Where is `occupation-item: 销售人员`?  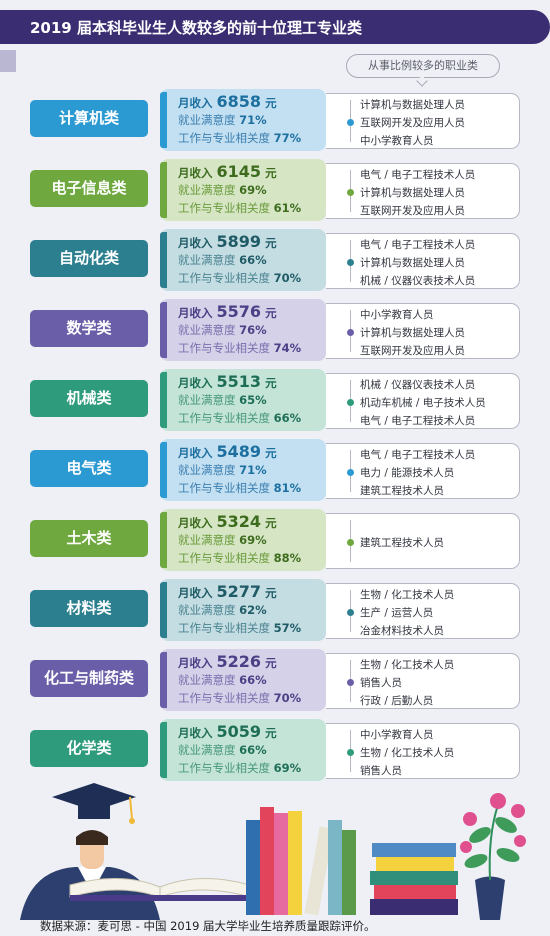
occupation-item: 销售人员 is located at coordinates (381, 771).